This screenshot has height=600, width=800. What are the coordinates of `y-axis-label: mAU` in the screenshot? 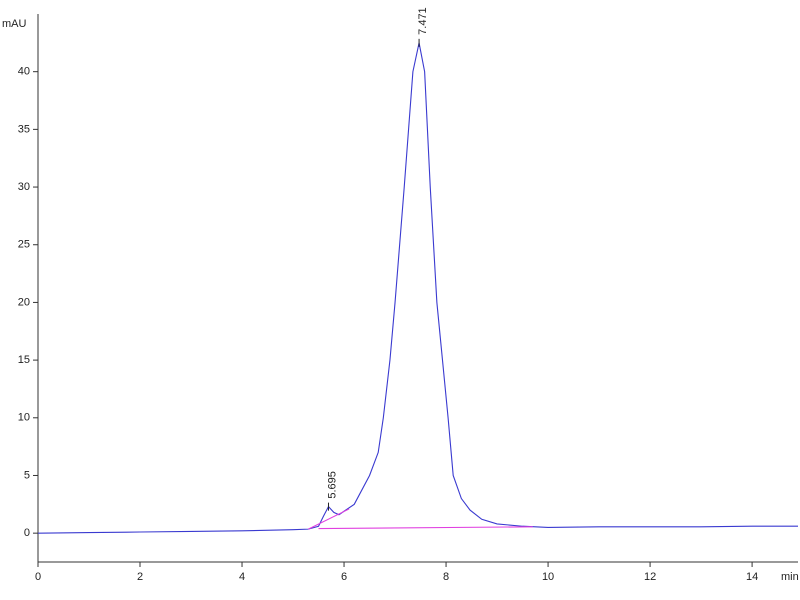 It's located at (14, 24).